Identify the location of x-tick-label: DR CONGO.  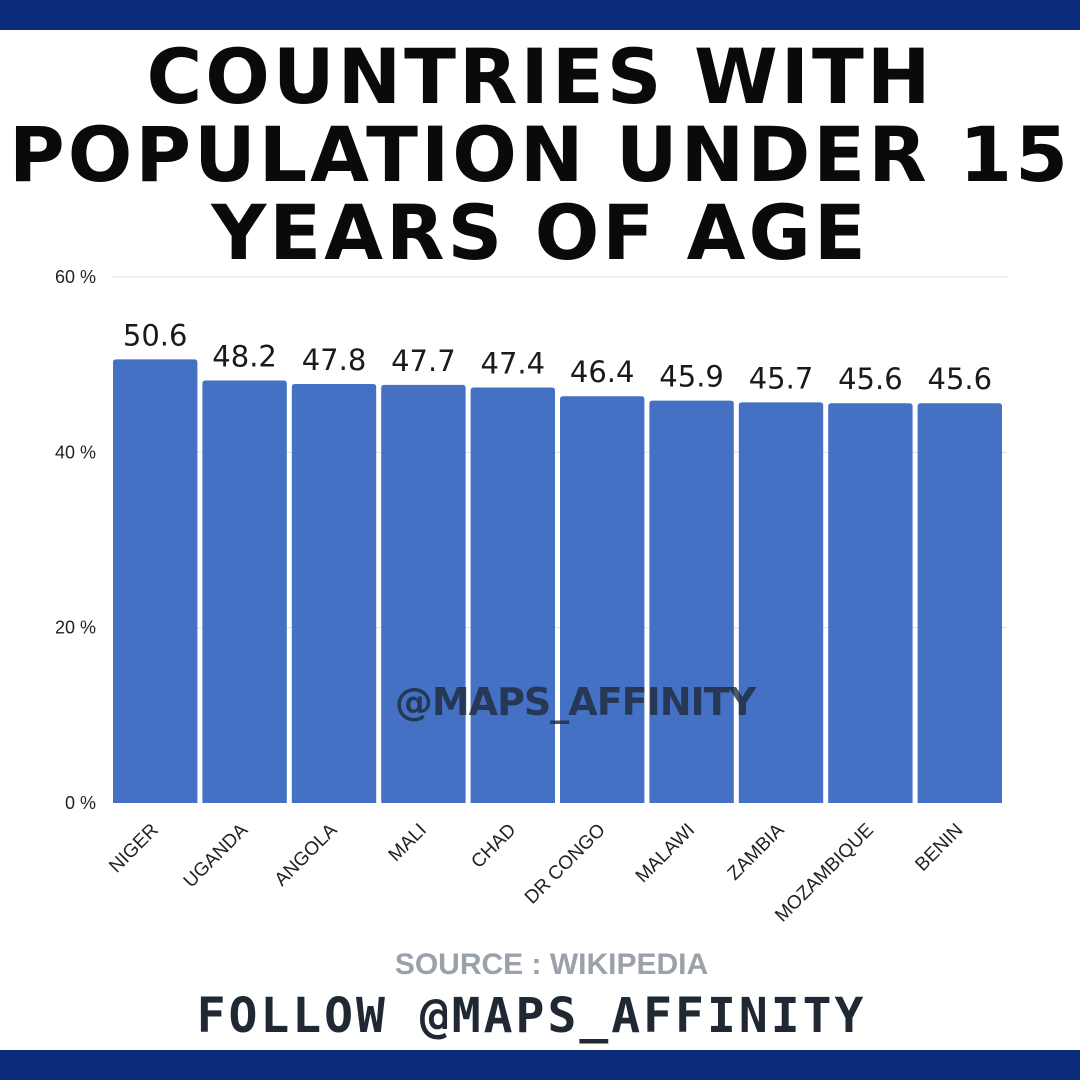
(565, 864).